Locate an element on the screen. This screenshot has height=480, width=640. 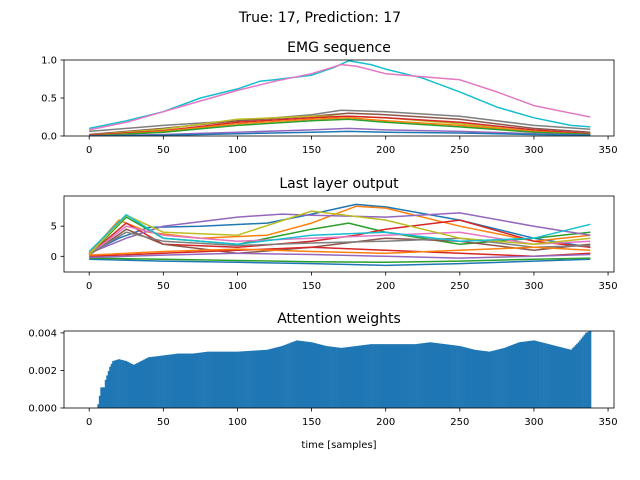
emg-xtick-label: 100 is located at coordinates (237, 150).